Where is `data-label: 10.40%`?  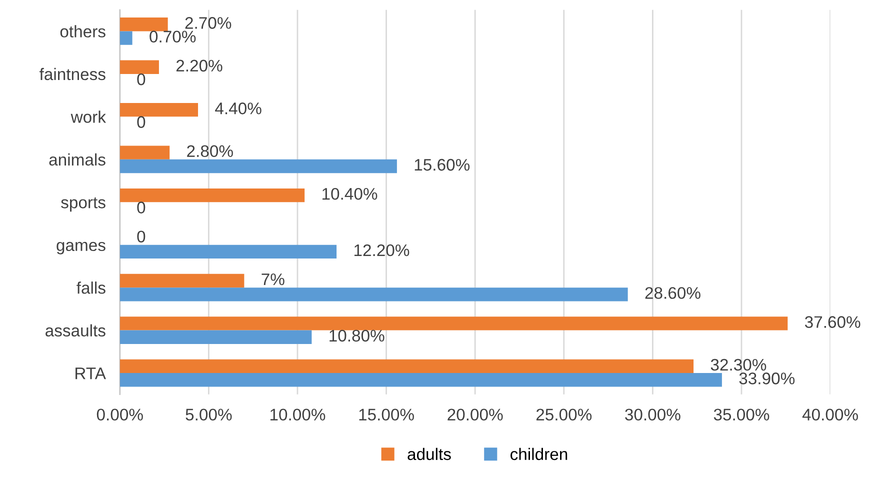
data-label: 10.40% is located at coordinates (350, 194).